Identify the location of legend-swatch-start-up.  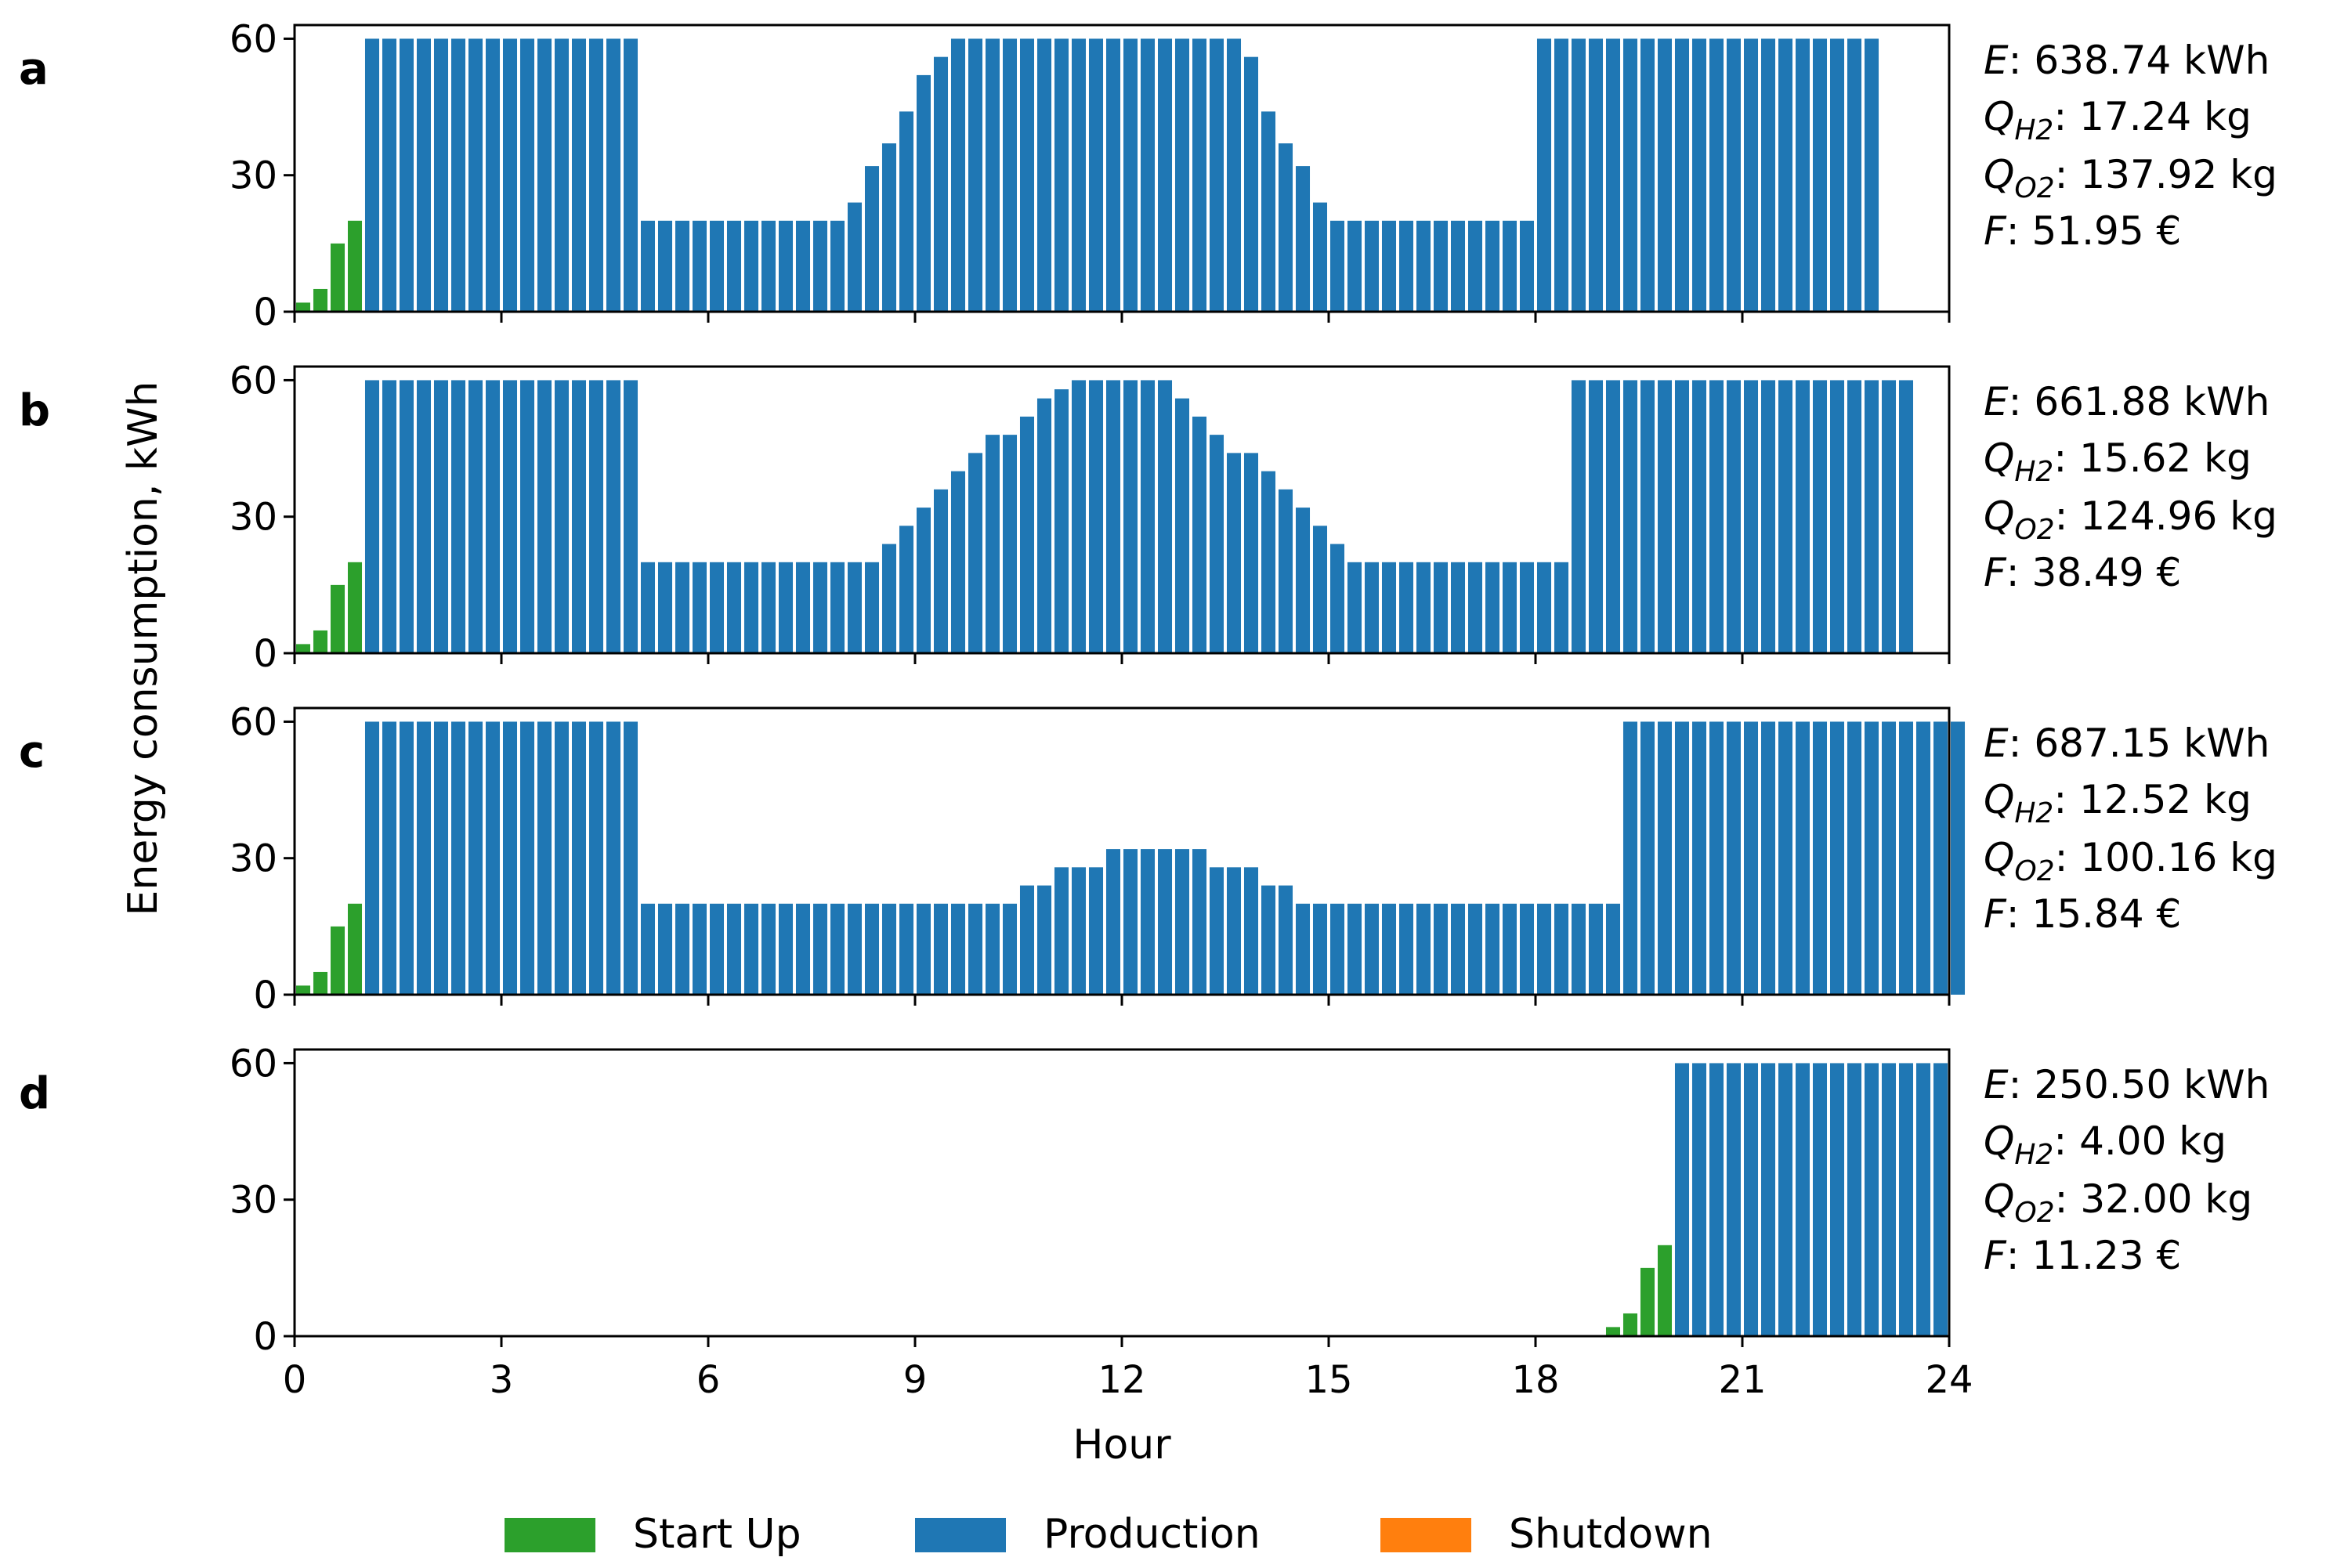
(550, 1535).